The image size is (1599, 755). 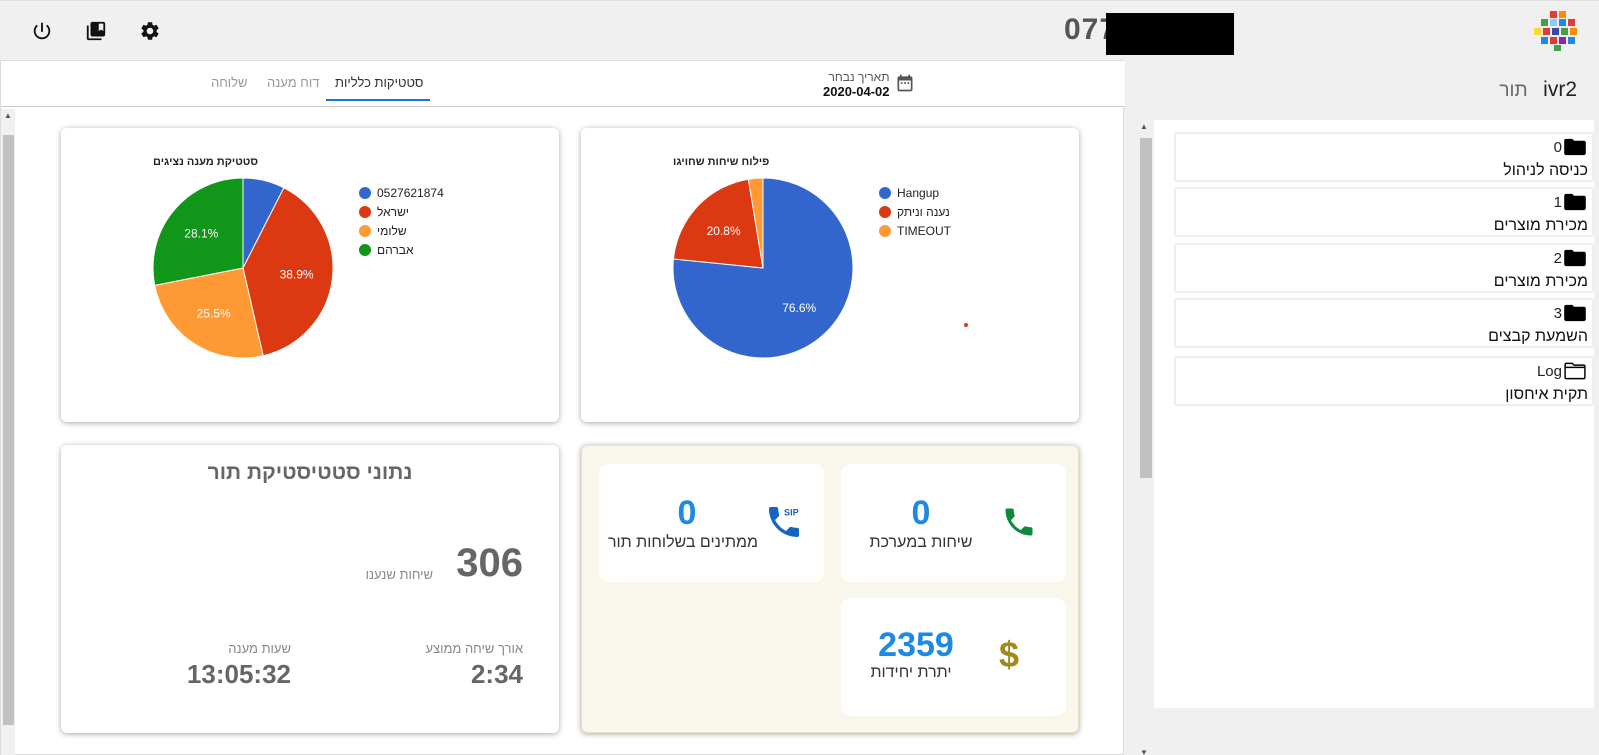 What do you see at coordinates (474, 648) in the screenshot?
I see `avg-length-label: אורך שיחה ממוצע` at bounding box center [474, 648].